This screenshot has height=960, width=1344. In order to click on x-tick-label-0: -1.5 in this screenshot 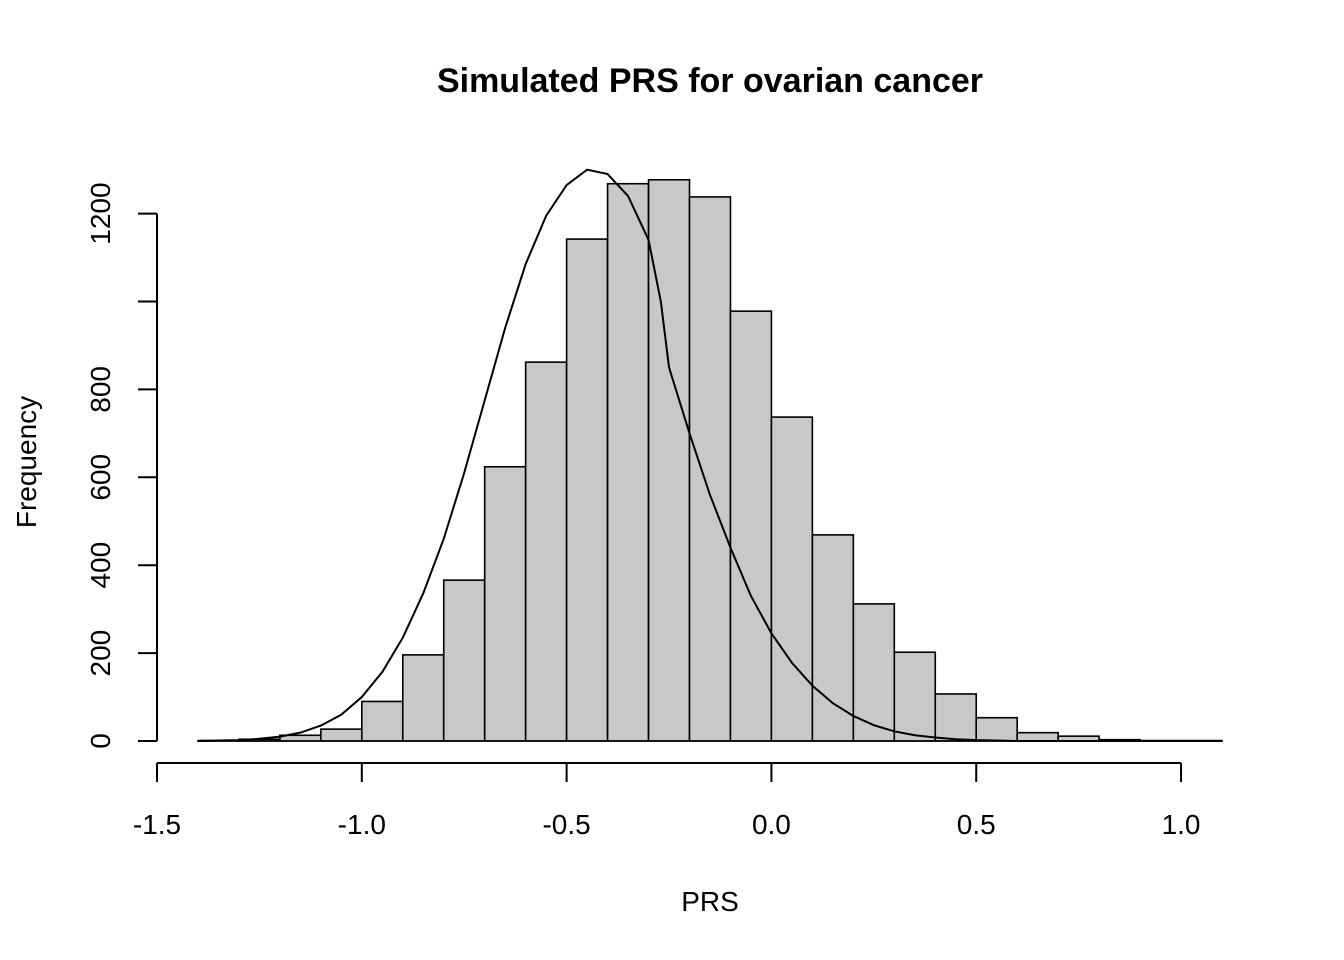, I will do `click(157, 824)`.